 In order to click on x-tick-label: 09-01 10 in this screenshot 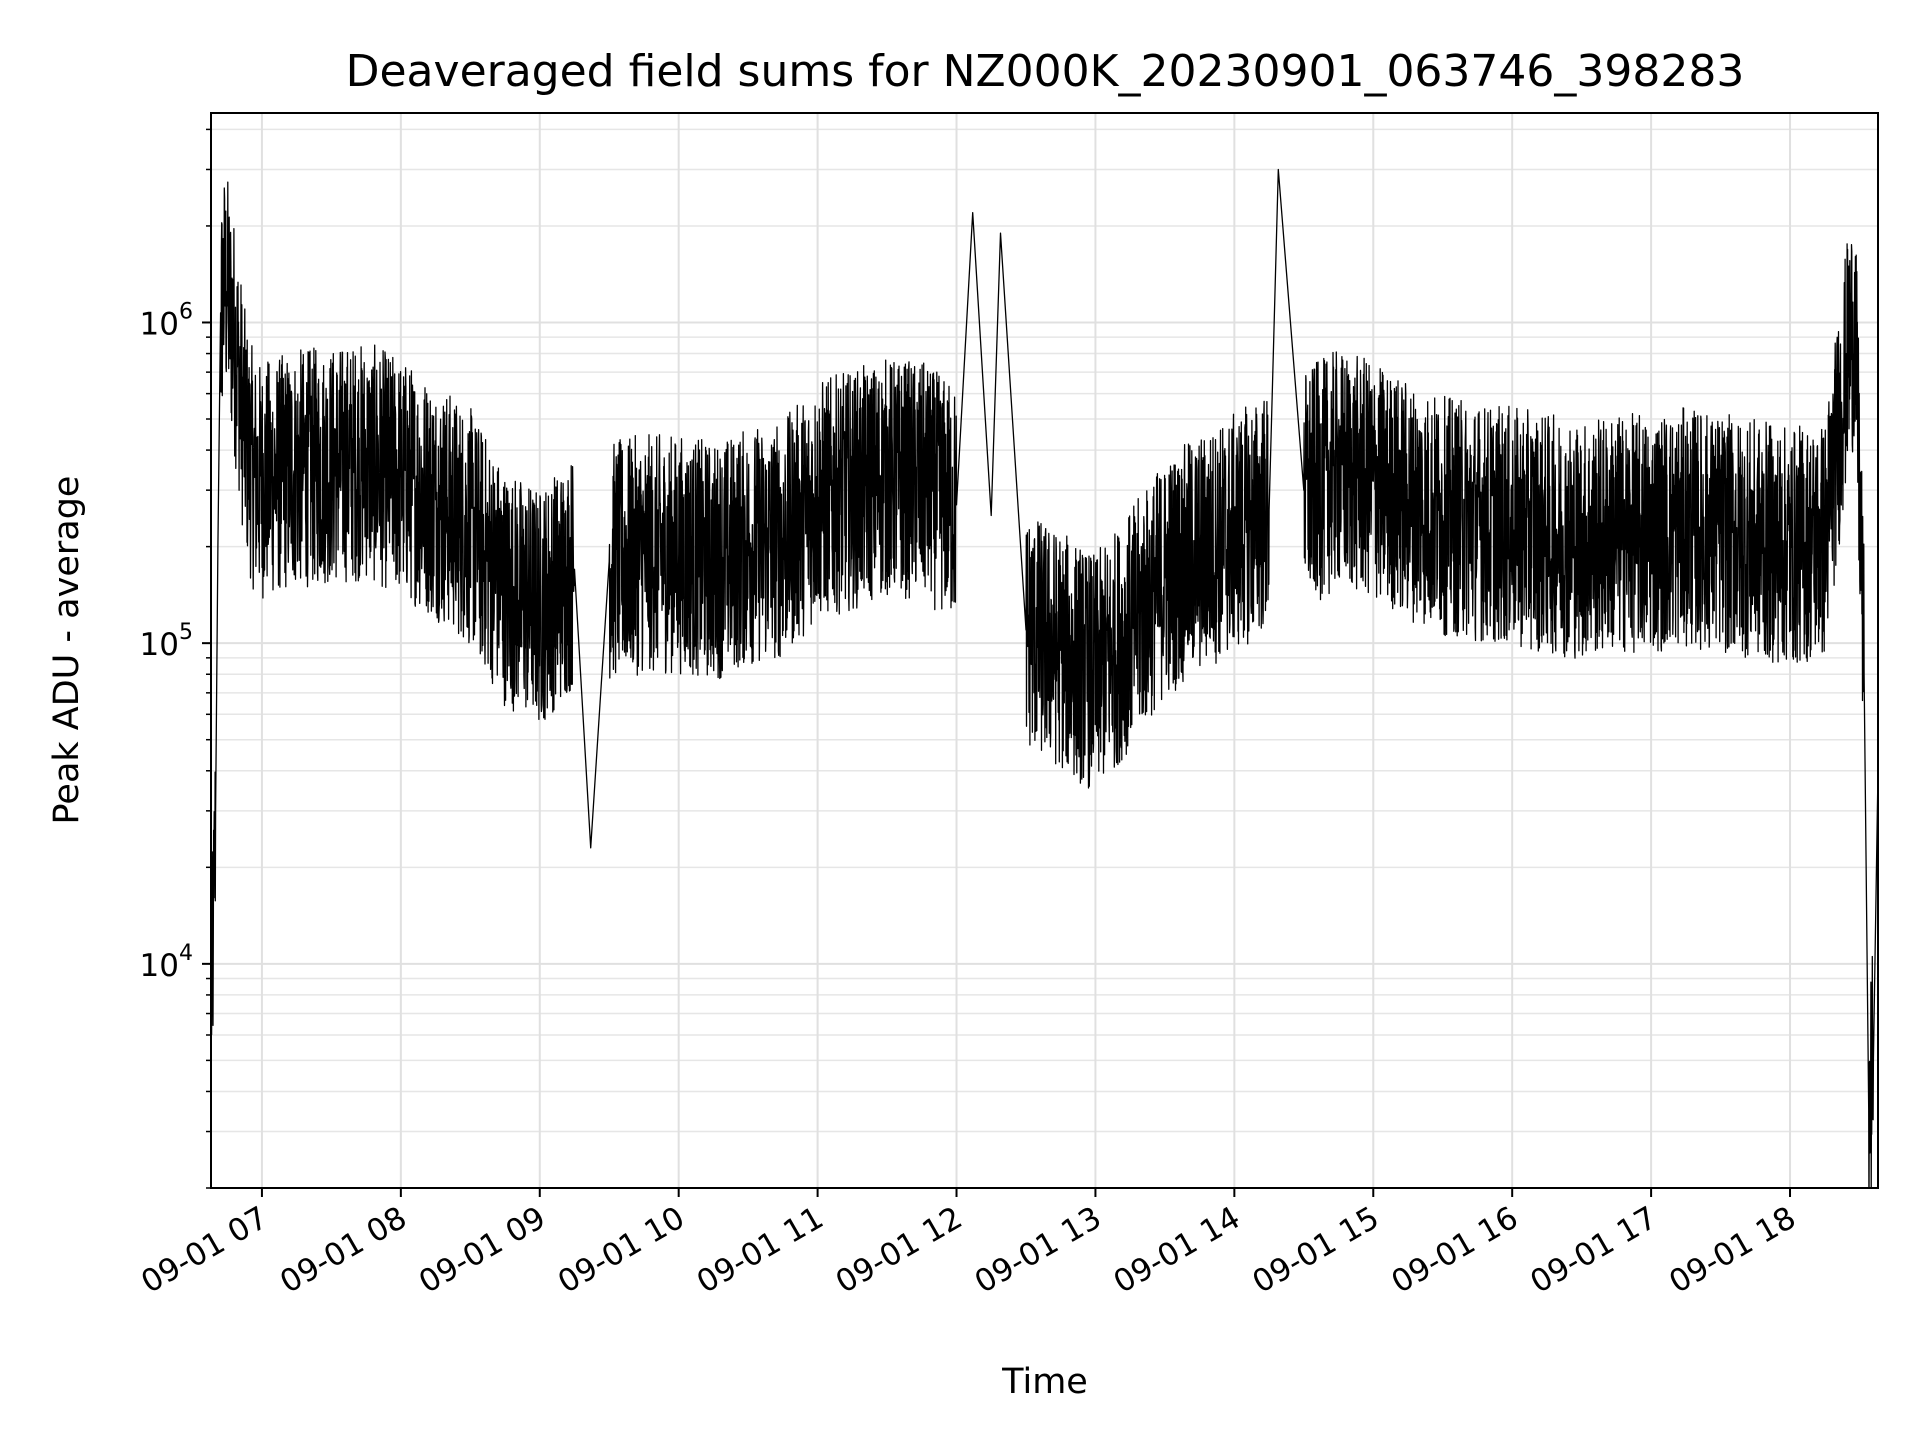, I will do `click(621, 1250)`.